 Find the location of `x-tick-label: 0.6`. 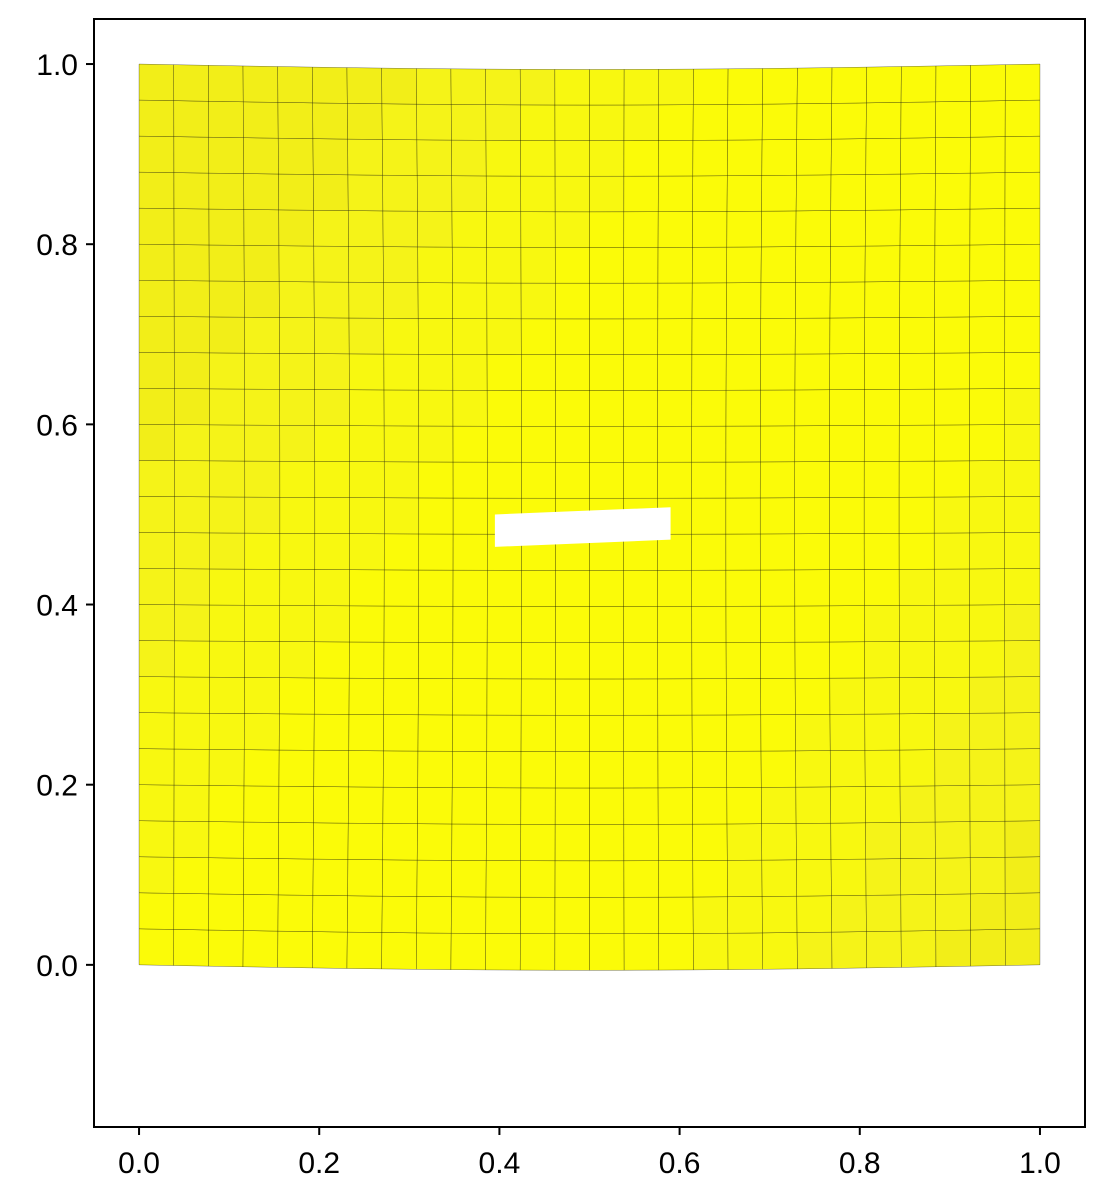

x-tick-label: 0.6 is located at coordinates (680, 1163).